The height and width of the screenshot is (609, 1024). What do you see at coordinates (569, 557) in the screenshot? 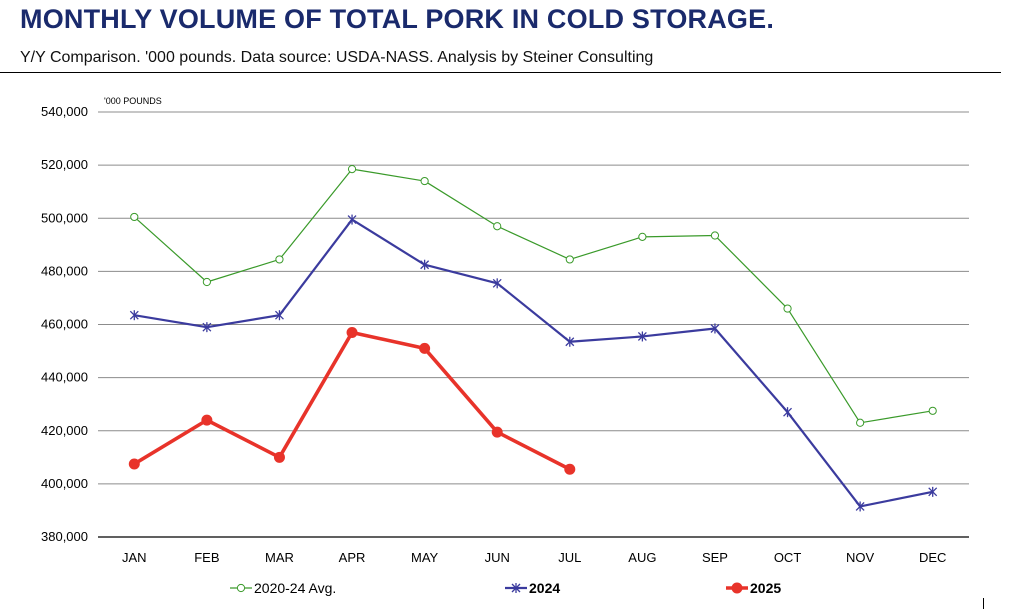
I see `x-tick-label: JUL` at bounding box center [569, 557].